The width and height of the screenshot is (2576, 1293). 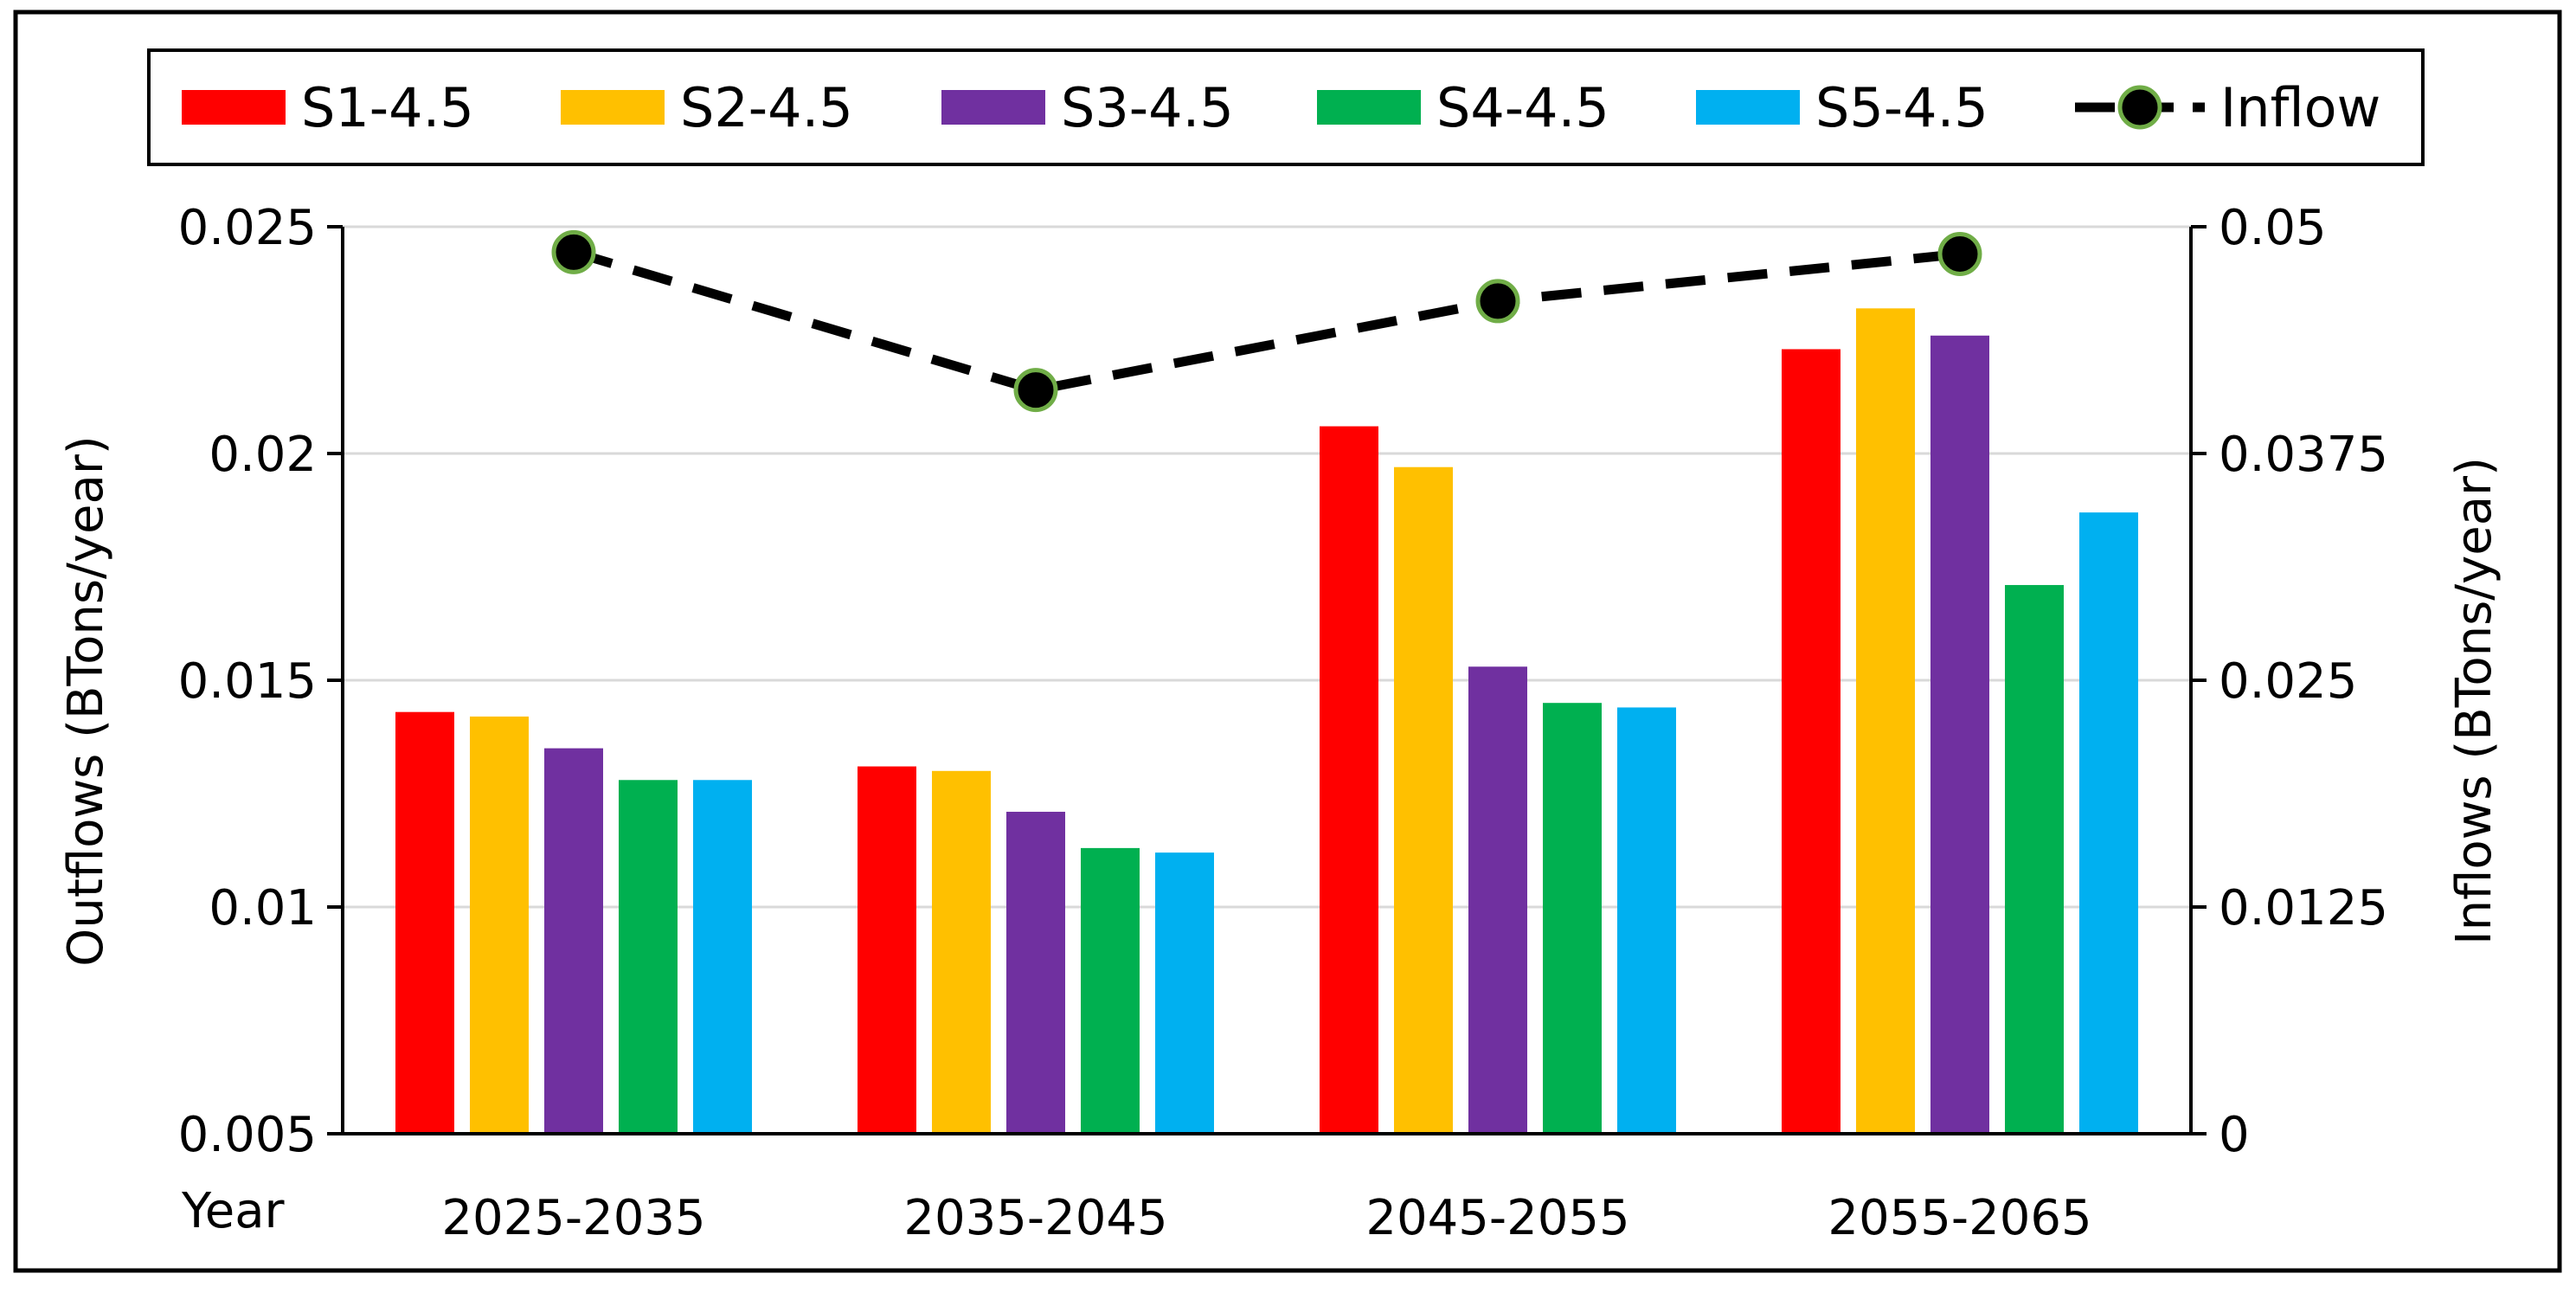 I want to click on bar-s3-4-5-2045-2055, so click(x=1498, y=900).